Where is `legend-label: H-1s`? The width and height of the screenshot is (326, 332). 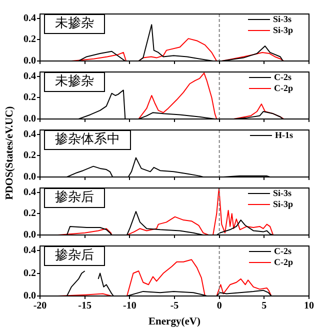
legend-label: H-1s is located at coordinates (284, 135).